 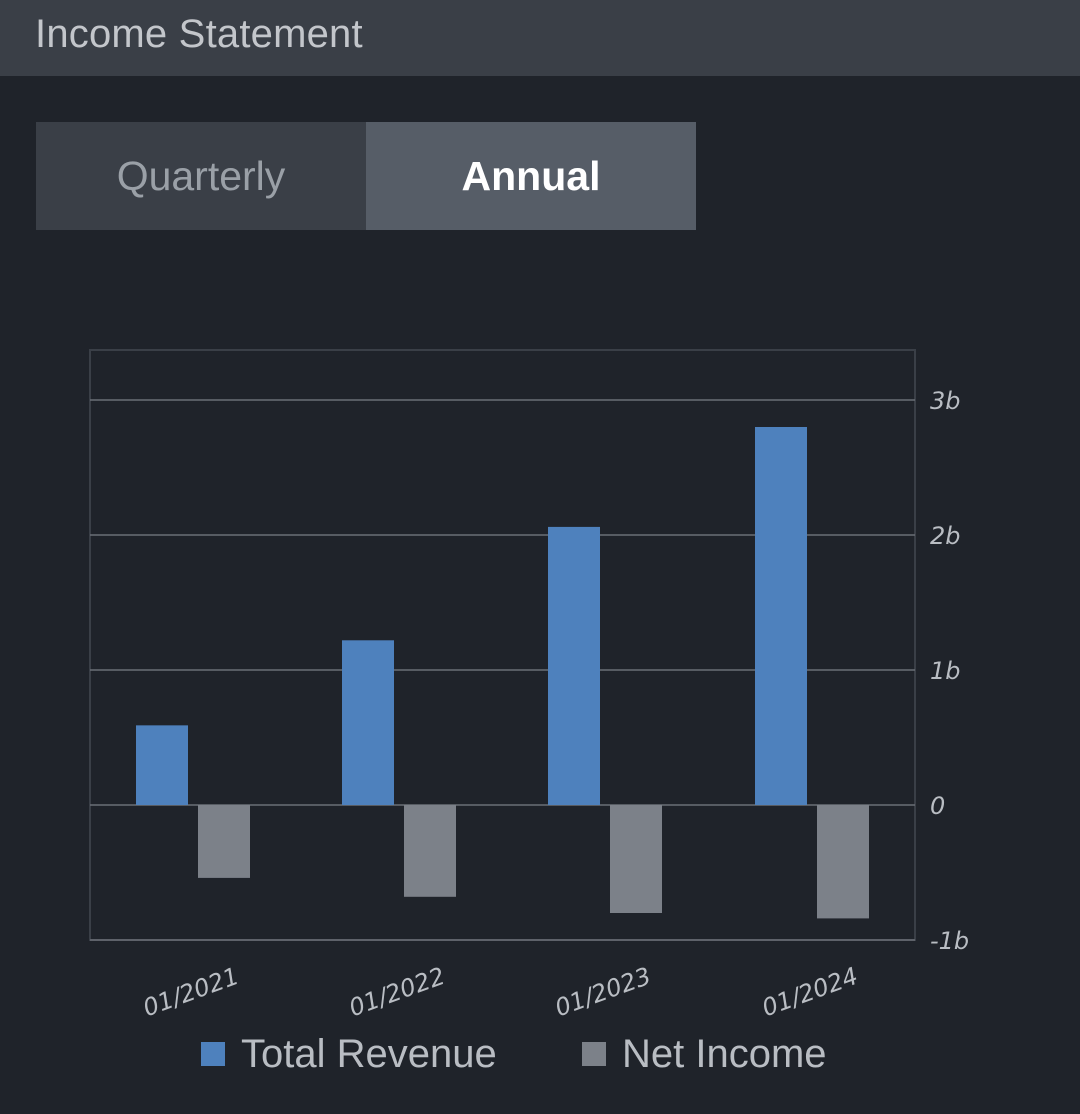 What do you see at coordinates (949, 941) in the screenshot?
I see `y-tick-label: -1b` at bounding box center [949, 941].